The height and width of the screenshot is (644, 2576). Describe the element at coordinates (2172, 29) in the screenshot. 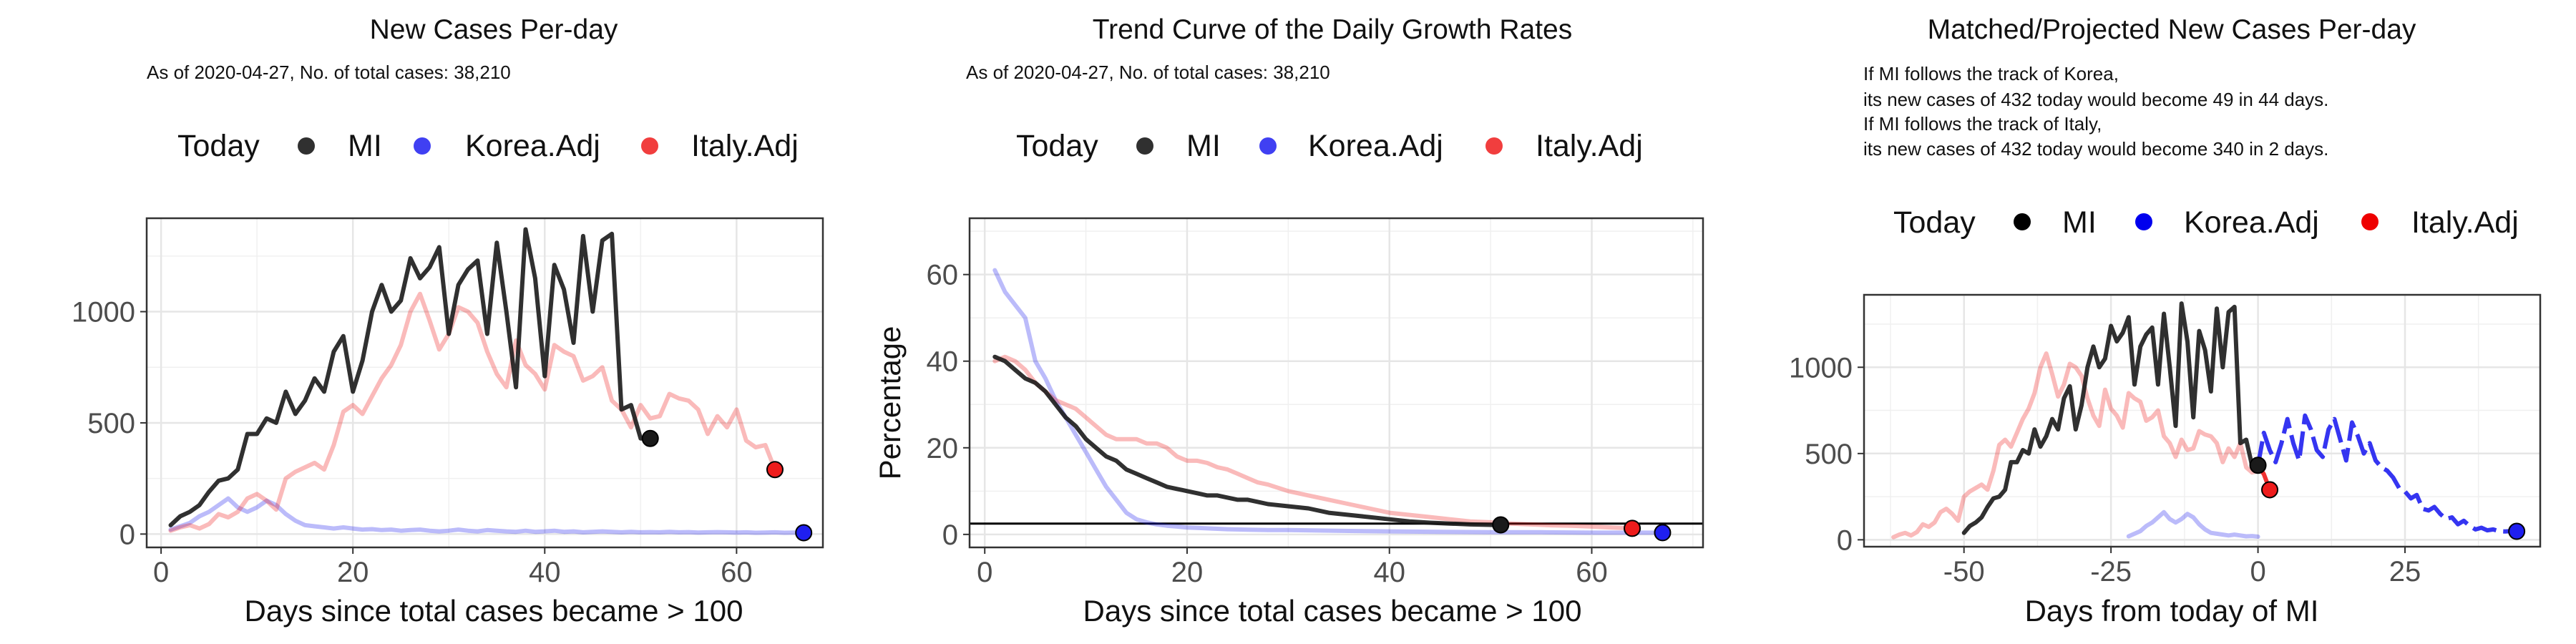

I see `chart3-title: Matched/Projected New Cases Per-day` at that location.